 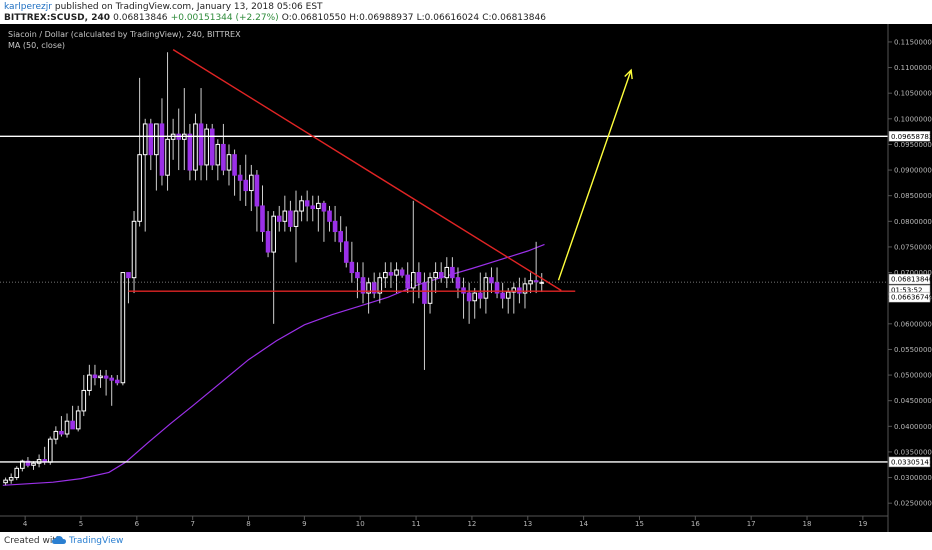 What do you see at coordinates (594, 175) in the screenshot?
I see `projection-arrow-line` at bounding box center [594, 175].